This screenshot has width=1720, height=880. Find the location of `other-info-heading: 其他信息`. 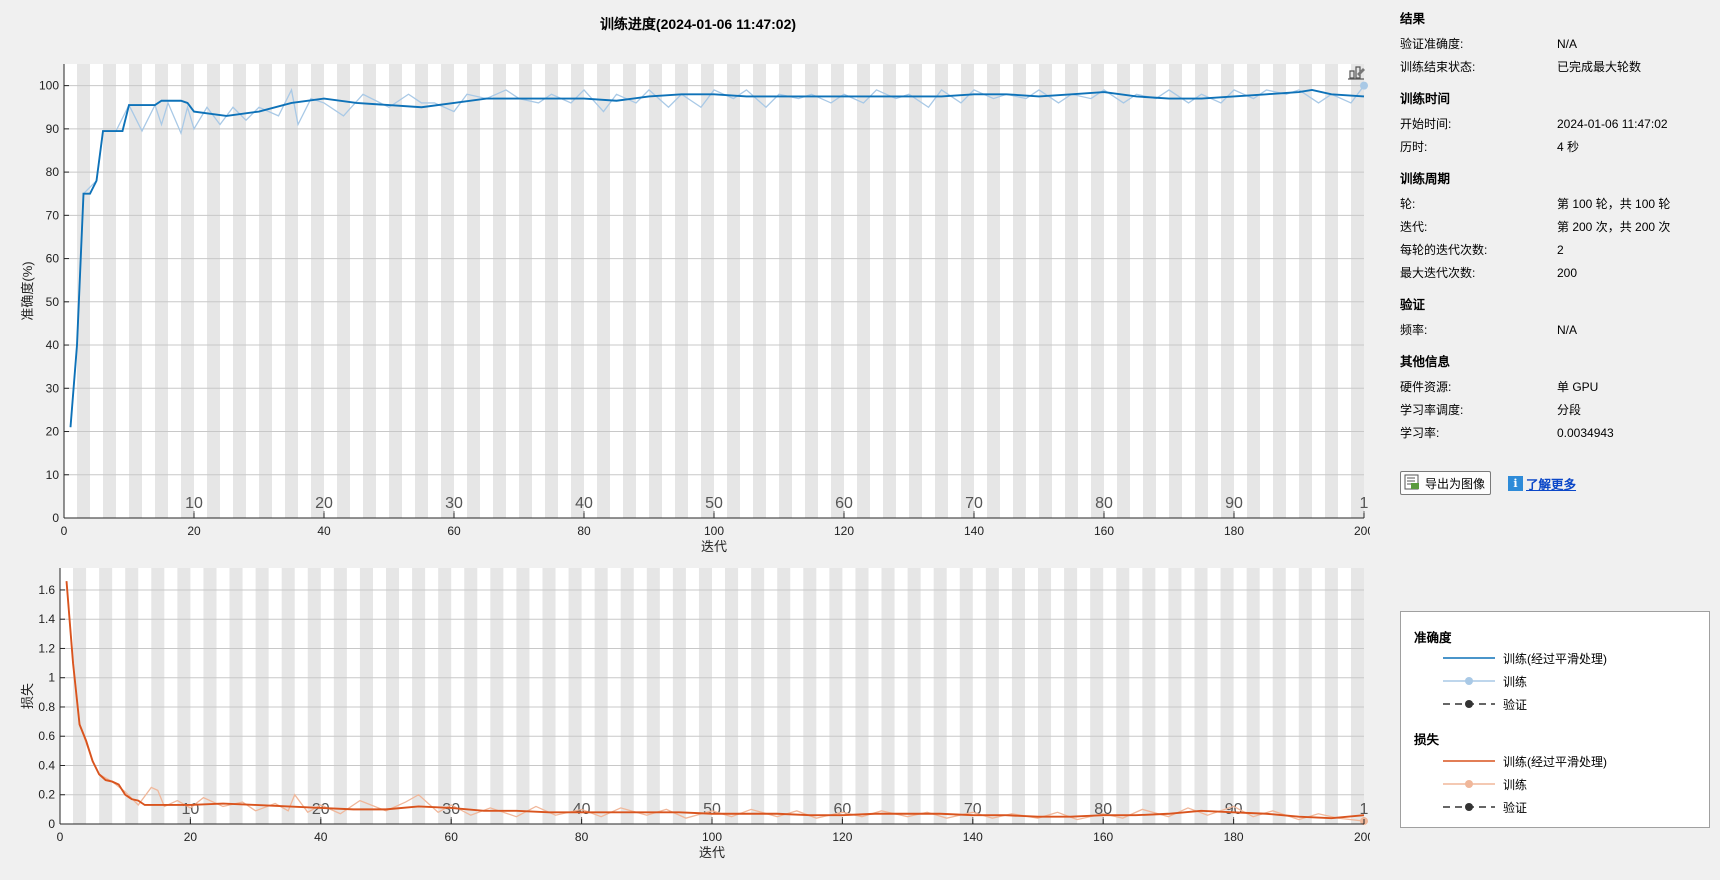

other-info-heading: 其他信息 is located at coordinates (1425, 362).